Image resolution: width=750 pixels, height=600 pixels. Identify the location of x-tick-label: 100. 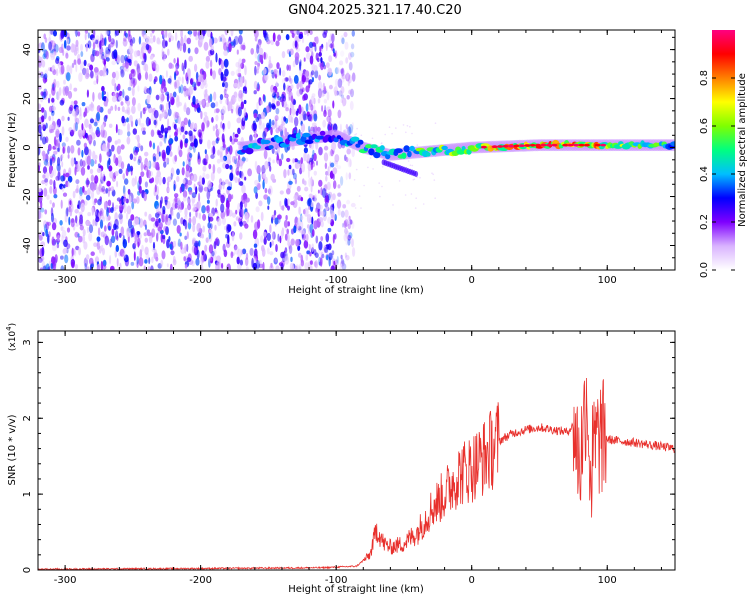
(607, 280).